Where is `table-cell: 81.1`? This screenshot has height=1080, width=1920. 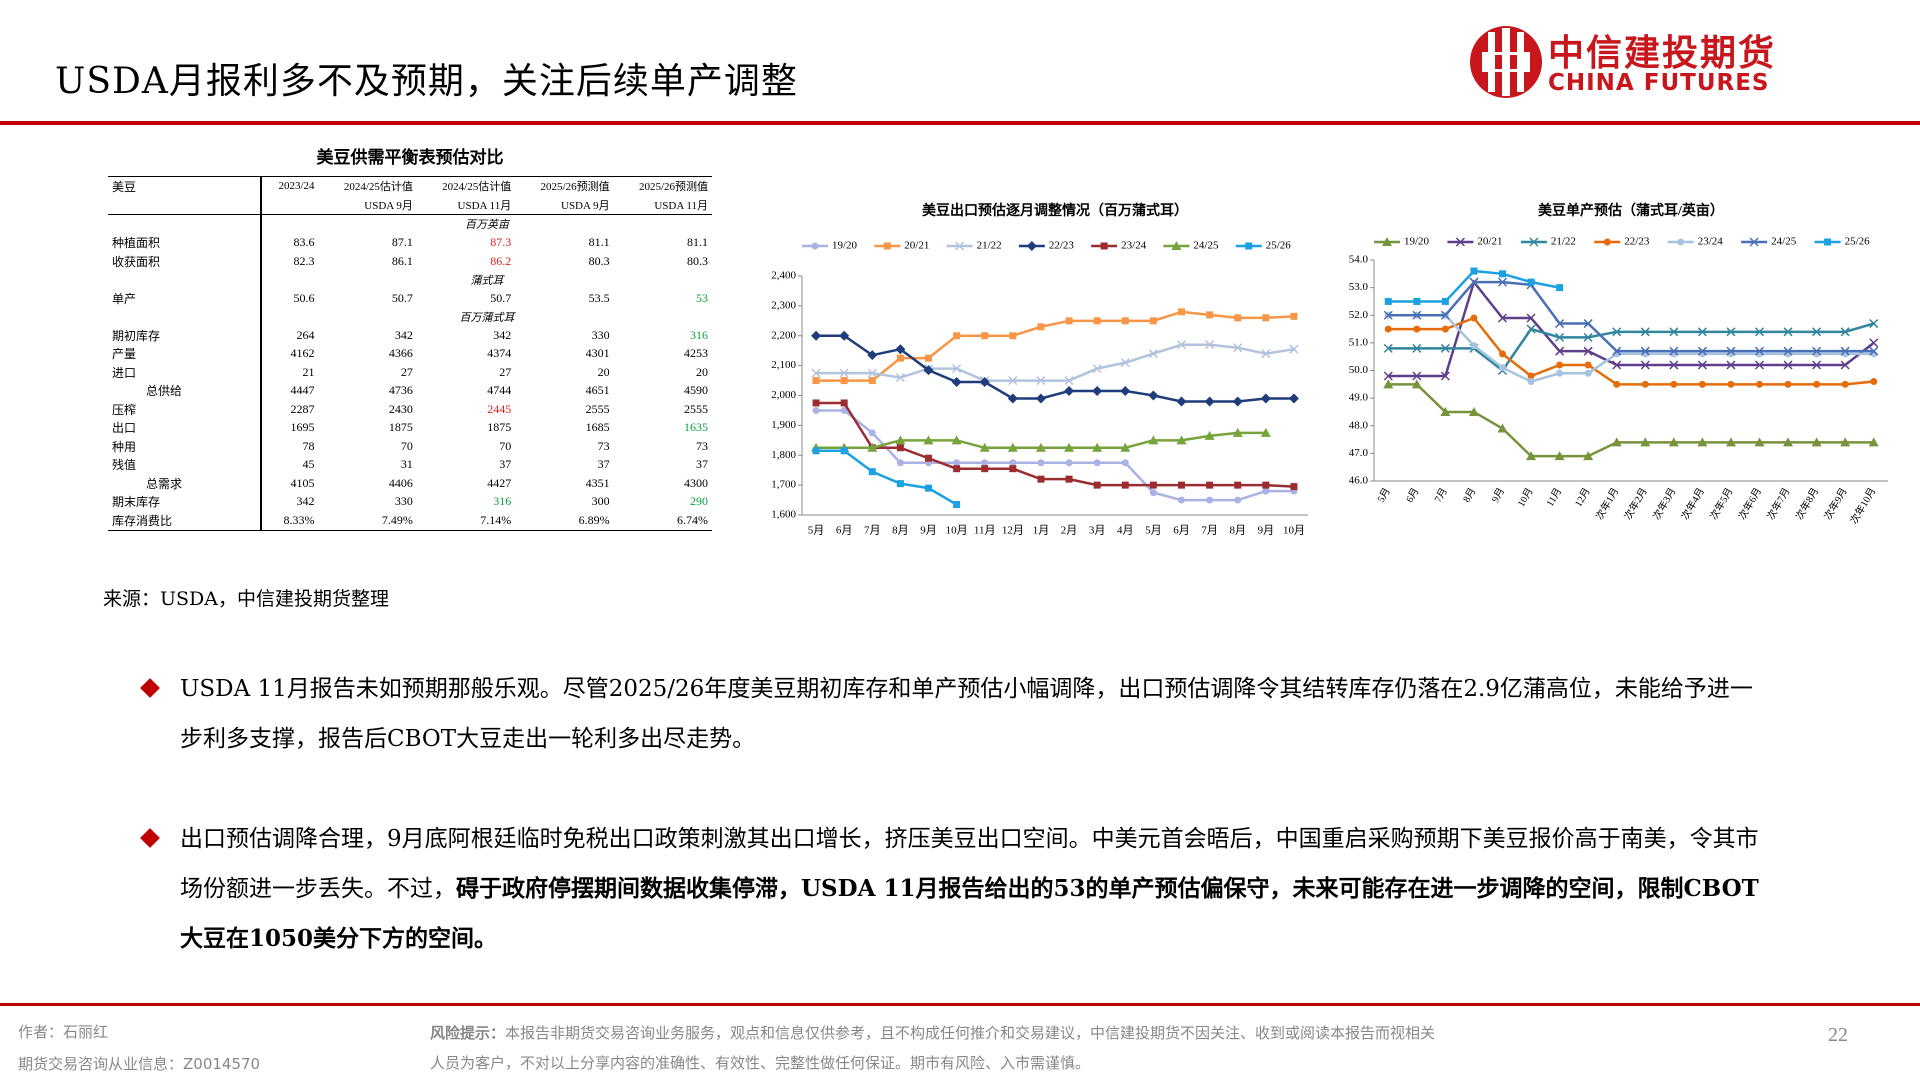
table-cell: 81.1 is located at coordinates (599, 242).